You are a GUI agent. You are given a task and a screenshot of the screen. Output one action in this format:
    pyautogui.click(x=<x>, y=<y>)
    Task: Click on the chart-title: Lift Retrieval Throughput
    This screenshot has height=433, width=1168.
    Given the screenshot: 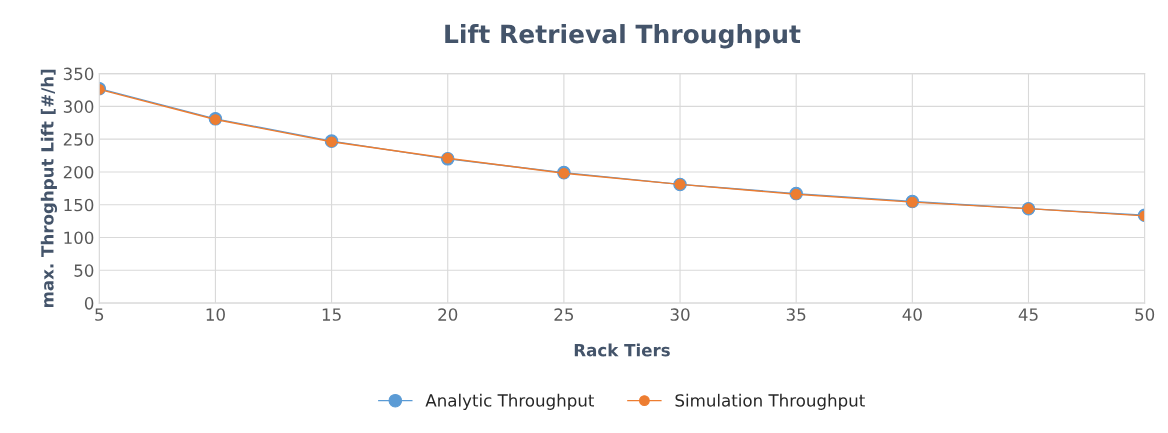 What is the action you would take?
    pyautogui.click(x=623, y=36)
    